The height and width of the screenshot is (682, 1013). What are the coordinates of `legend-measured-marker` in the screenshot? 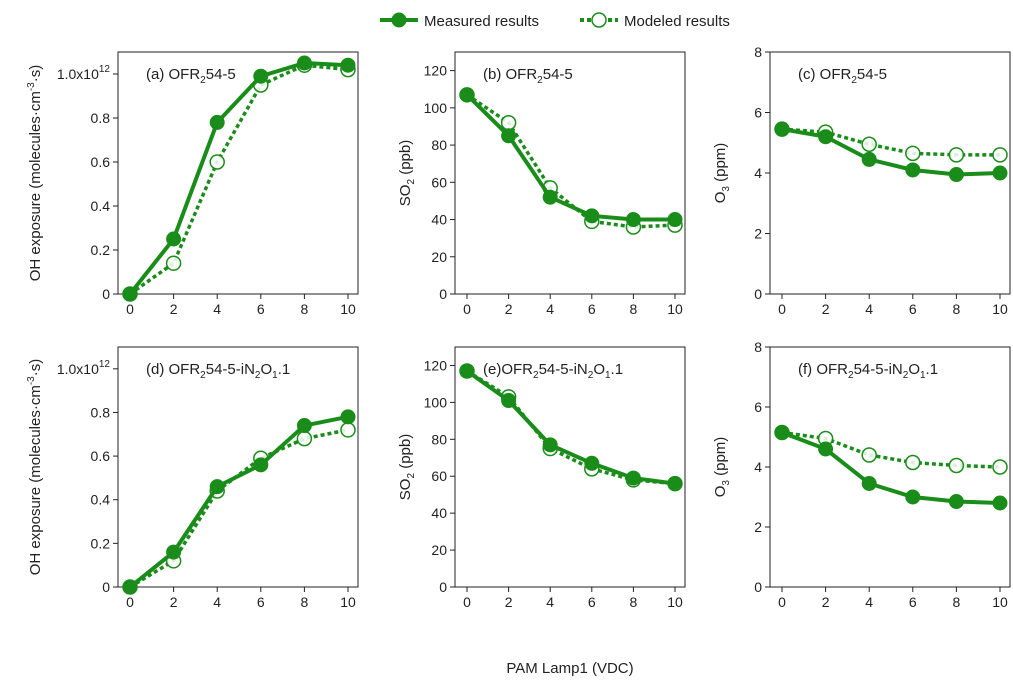 It's located at (399, 20).